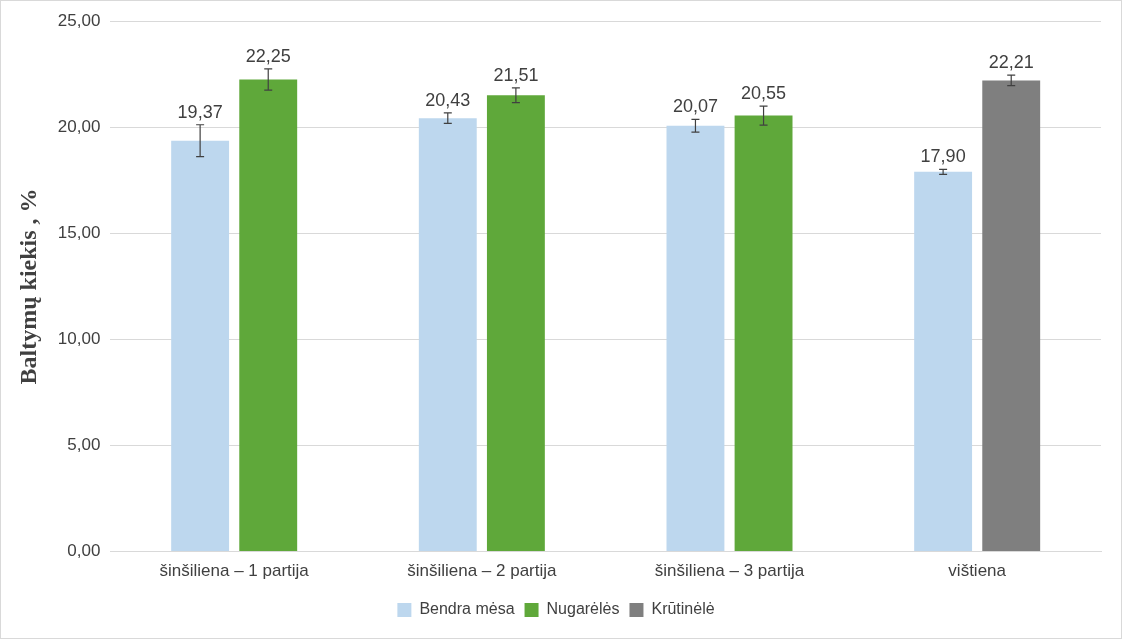  I want to click on data-label: 19,37, so click(200, 111).